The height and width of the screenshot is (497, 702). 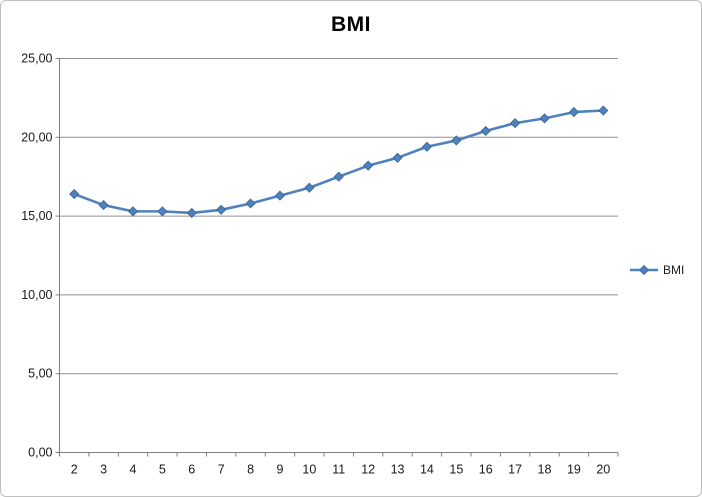 What do you see at coordinates (338, 470) in the screenshot?
I see `x-tick-label: 11` at bounding box center [338, 470].